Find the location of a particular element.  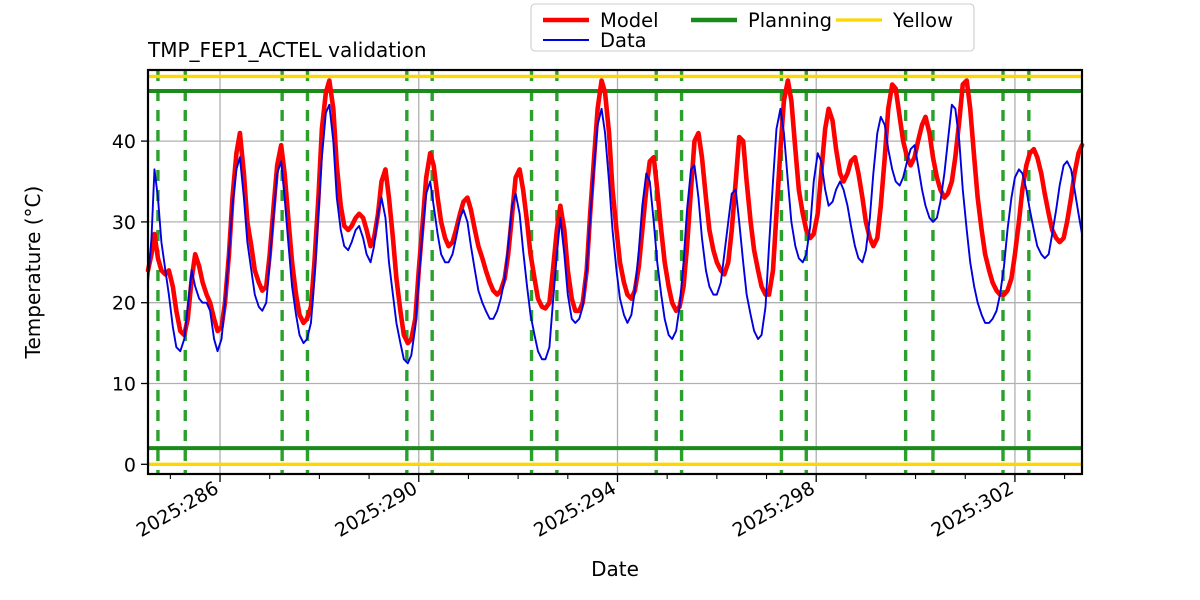

ytick-label-0: 0 is located at coordinates (130, 465).